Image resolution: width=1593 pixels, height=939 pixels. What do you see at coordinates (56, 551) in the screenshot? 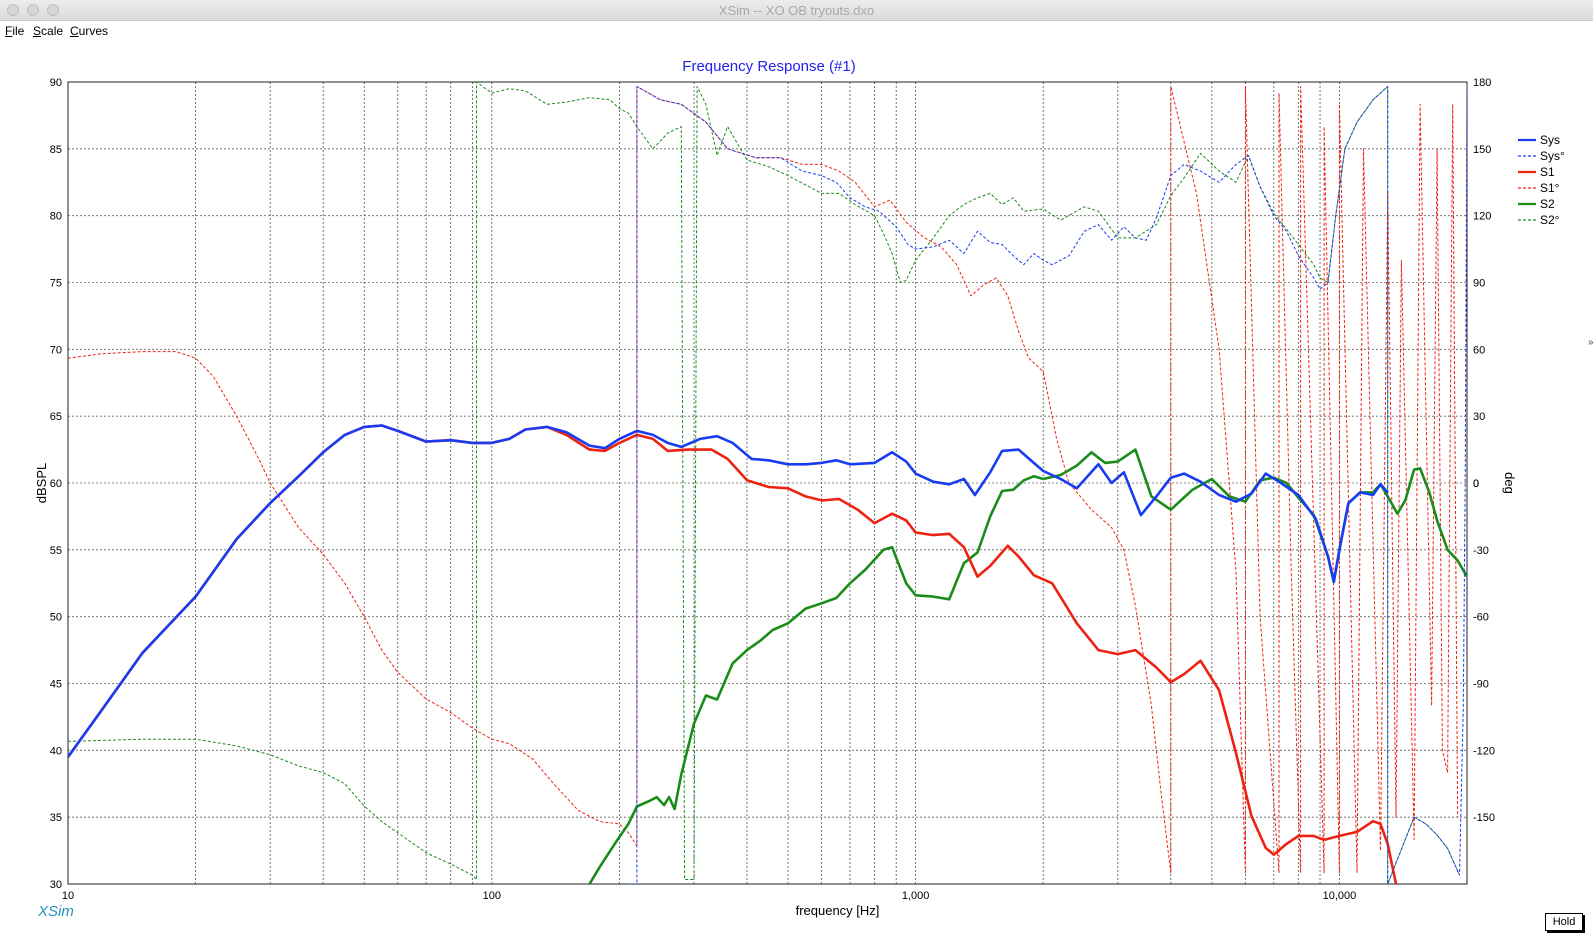
I see `y-tick-label: 55` at bounding box center [56, 551].